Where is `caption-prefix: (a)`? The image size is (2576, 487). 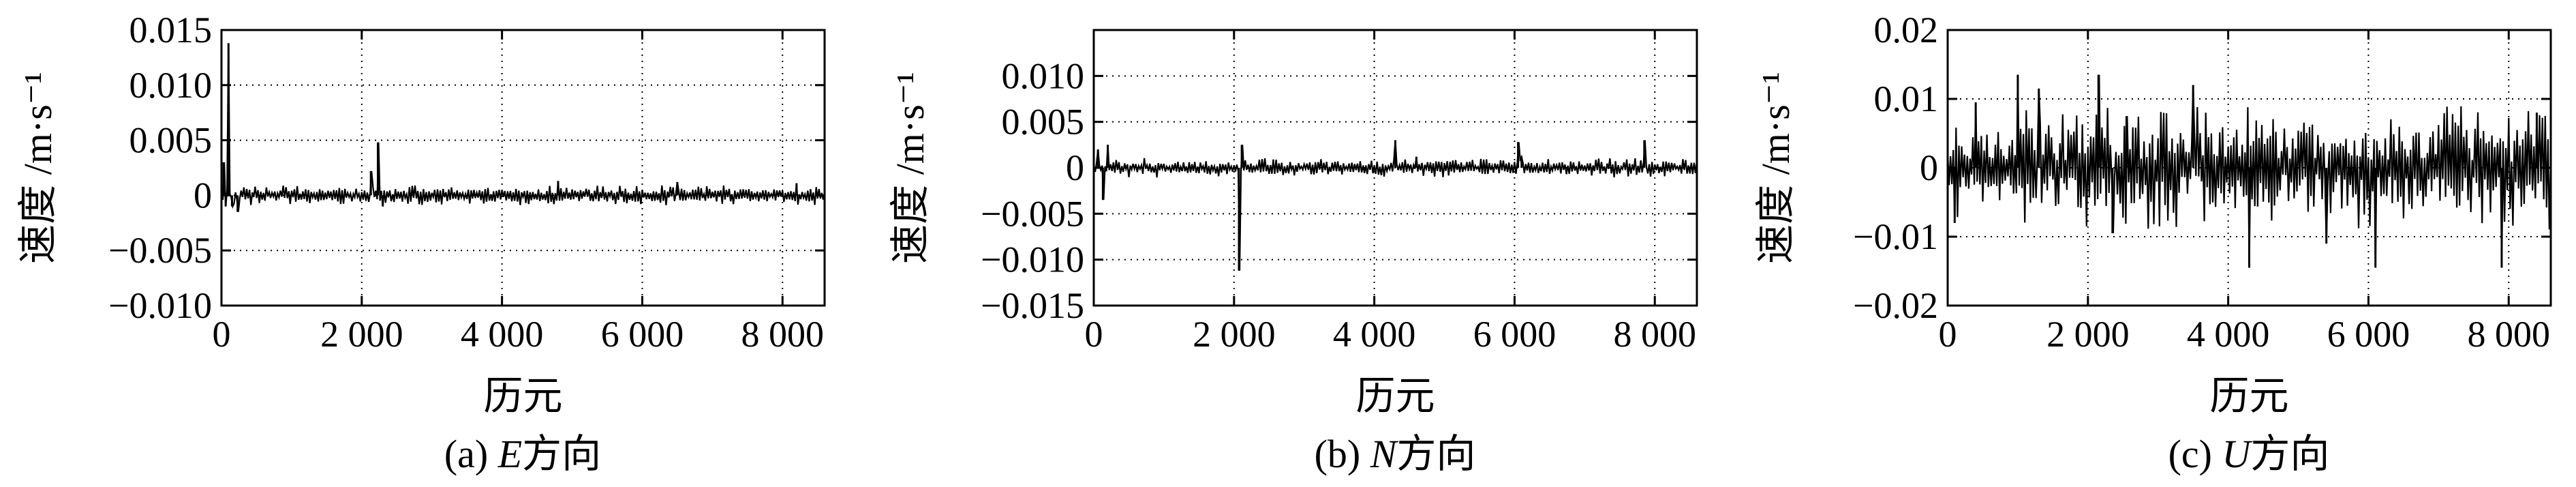
caption-prefix: (a) is located at coordinates (471, 454).